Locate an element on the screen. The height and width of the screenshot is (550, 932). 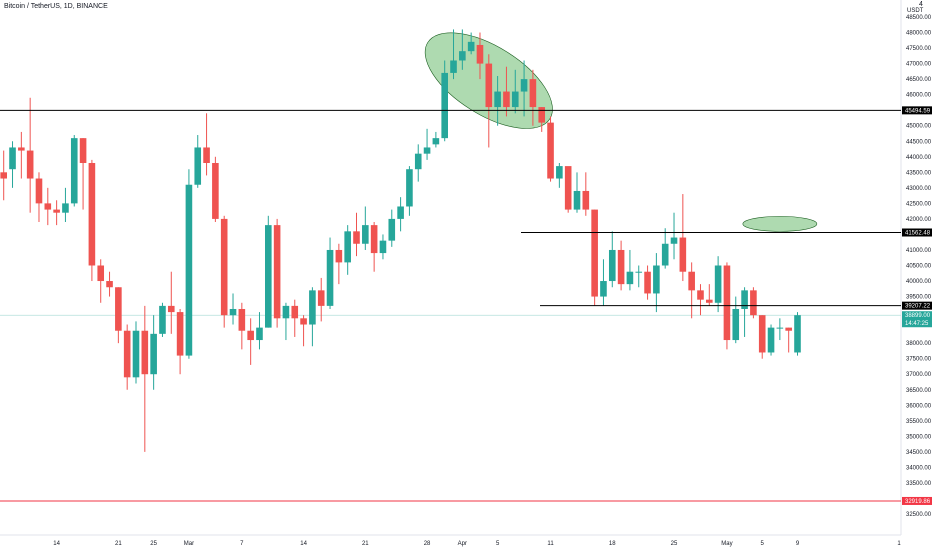
current-price-label: 38899.00 is located at coordinates (918, 316).